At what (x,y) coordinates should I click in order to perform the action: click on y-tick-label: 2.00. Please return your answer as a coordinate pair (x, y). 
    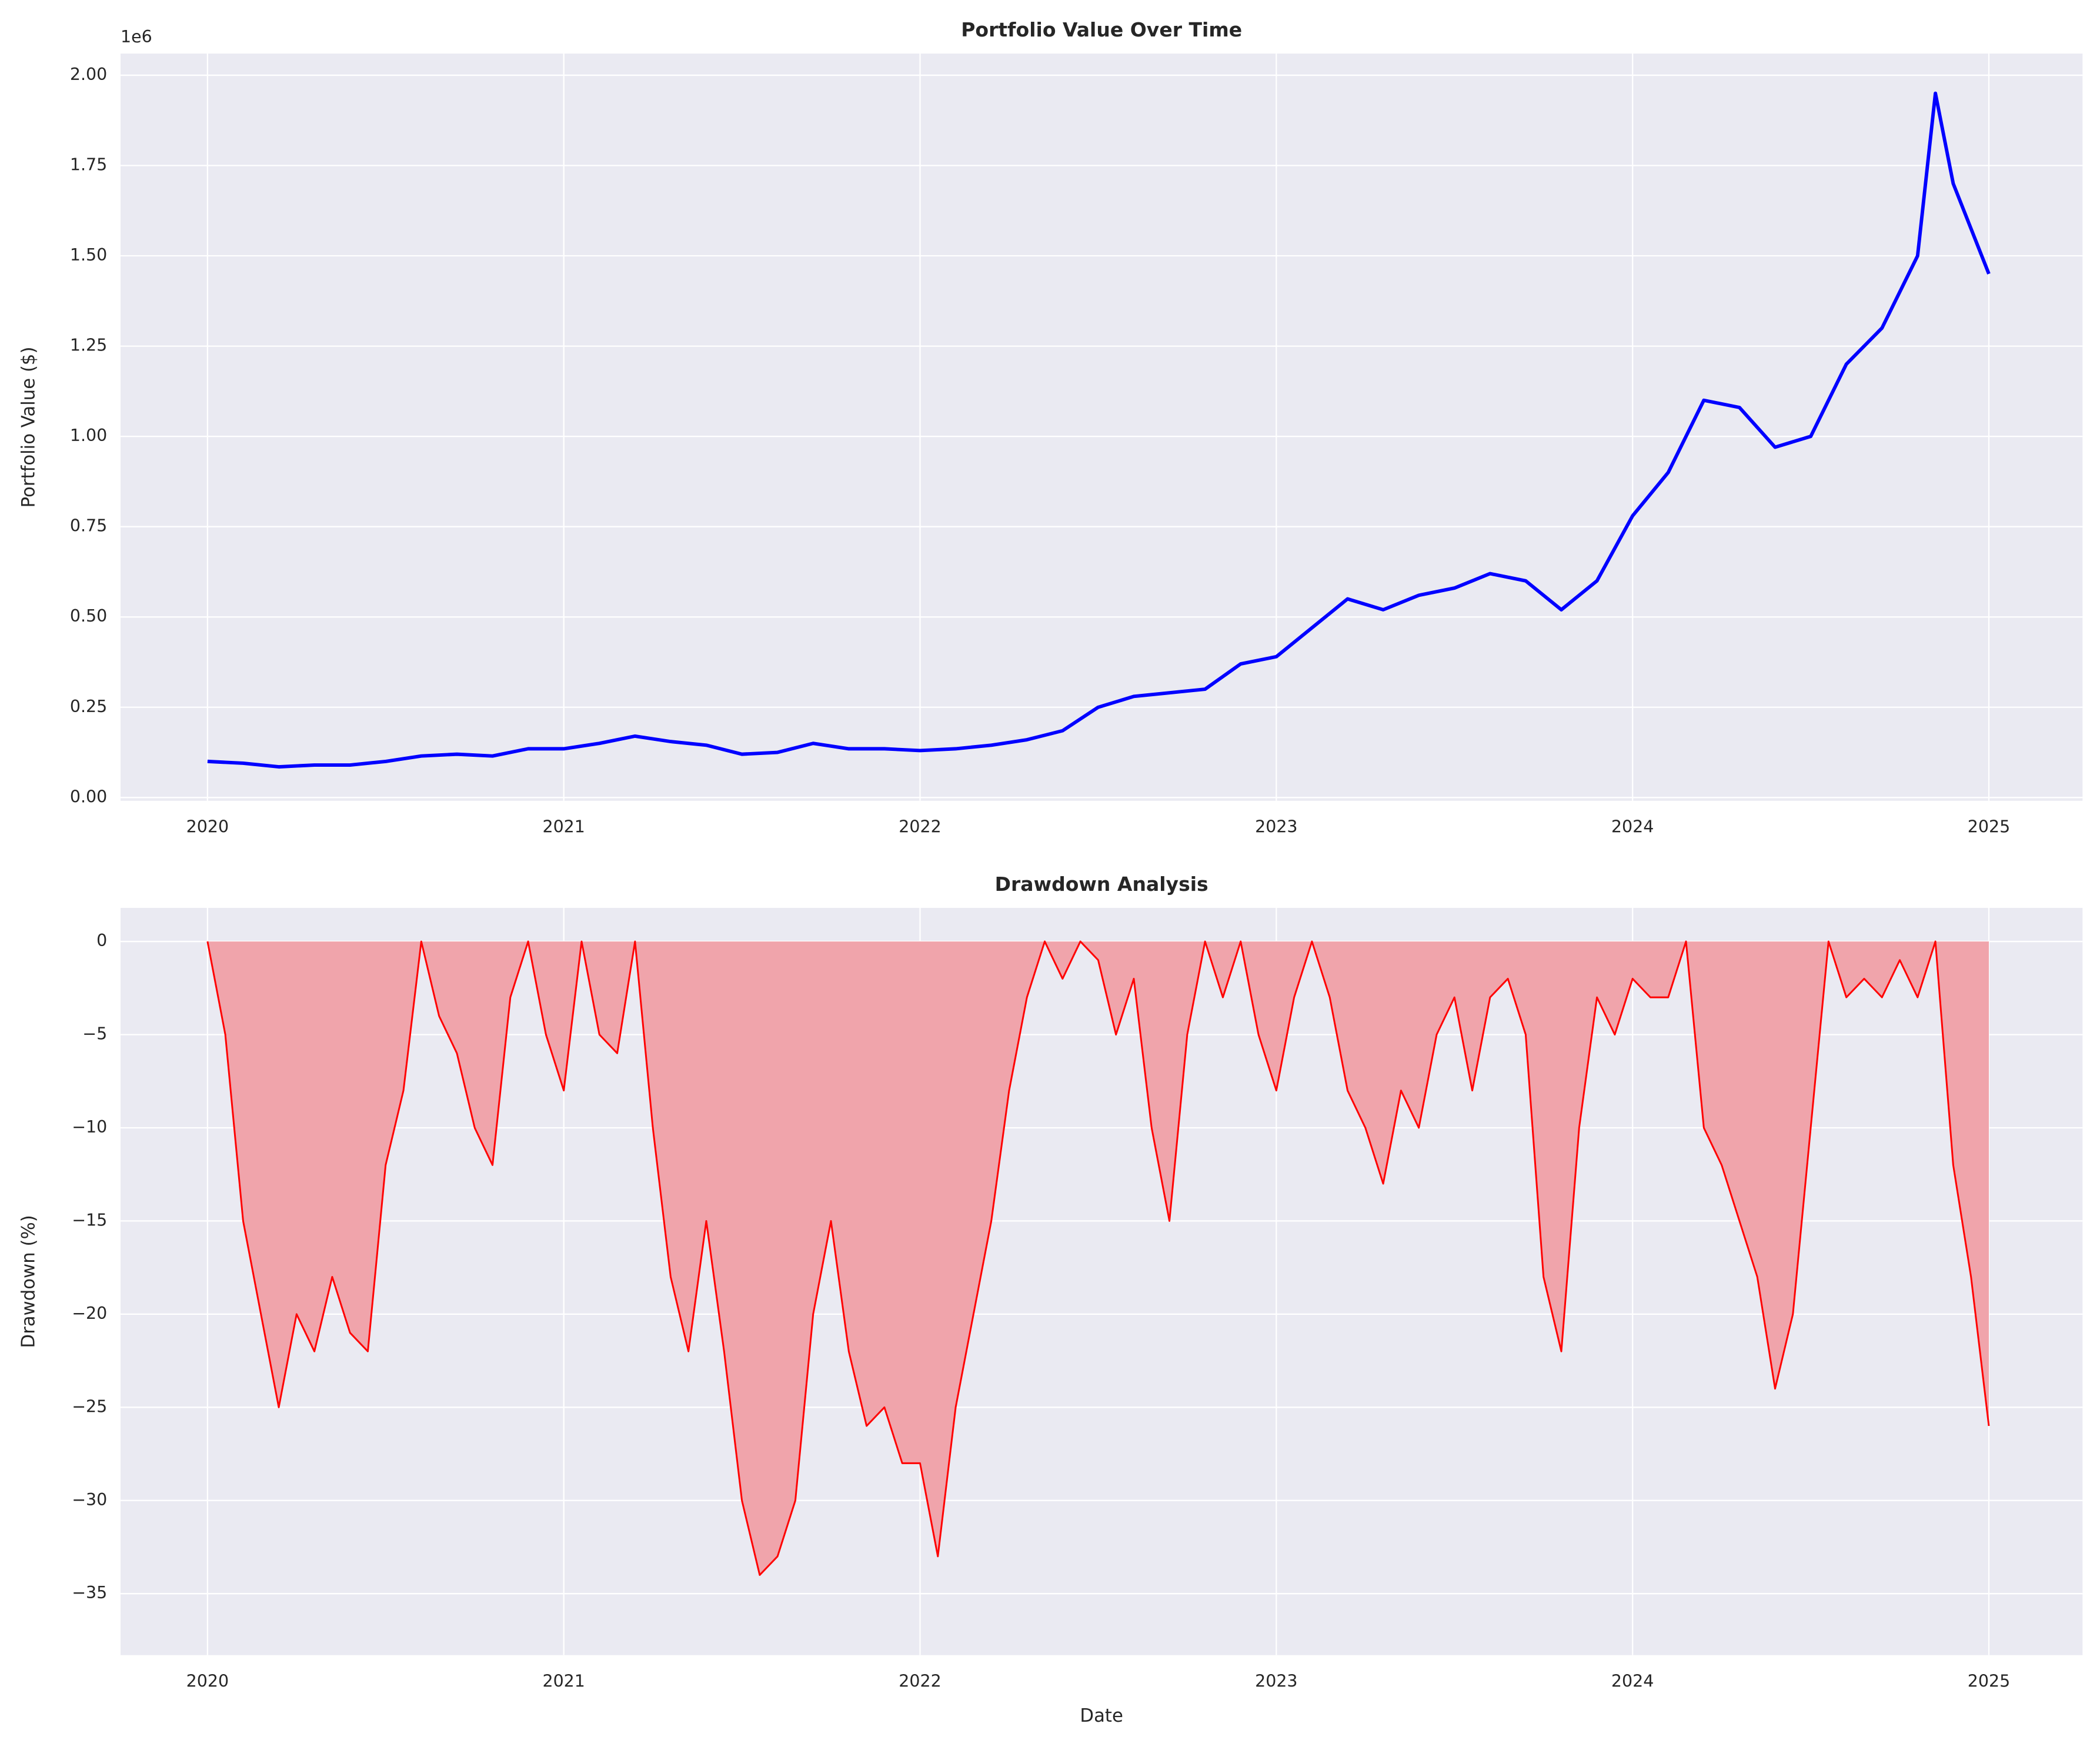
    Looking at the image, I should click on (88, 74).